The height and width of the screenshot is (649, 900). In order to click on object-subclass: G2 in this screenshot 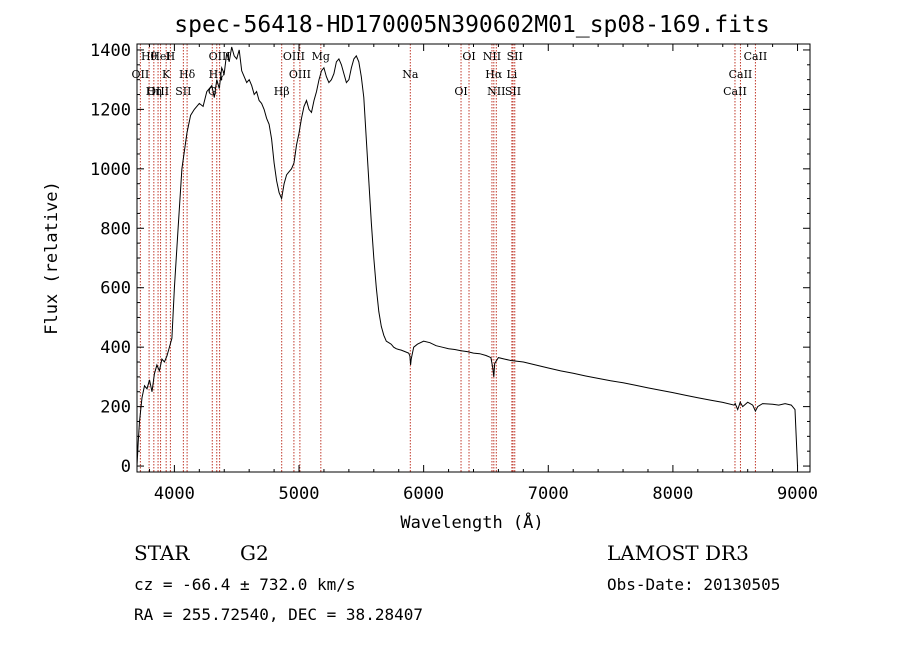, I will do `click(254, 553)`.